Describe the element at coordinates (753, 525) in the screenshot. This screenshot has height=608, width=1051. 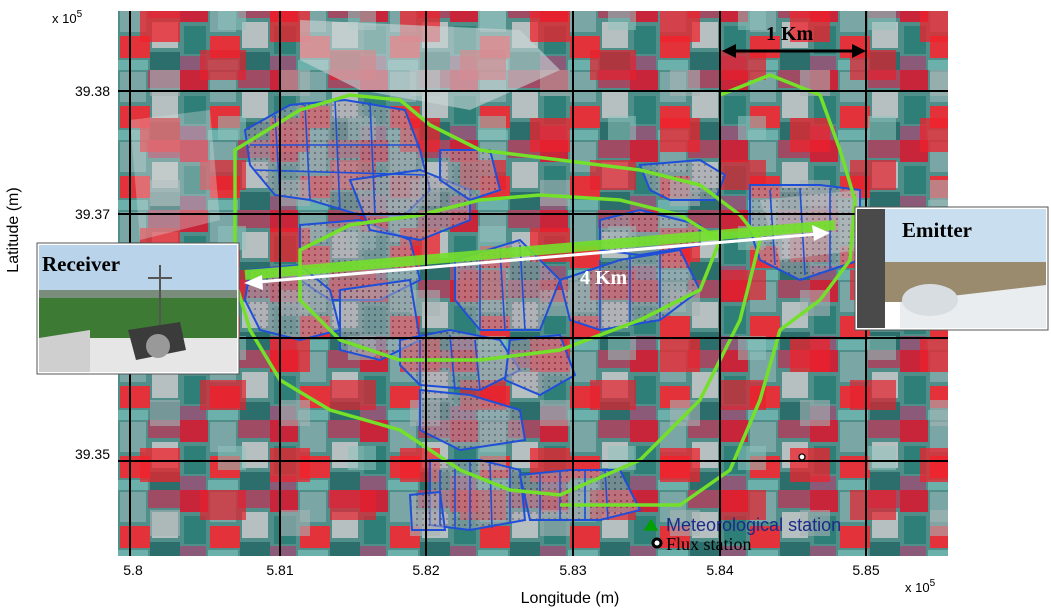
I see `legend-label-meteorological: Meteorological station` at that location.